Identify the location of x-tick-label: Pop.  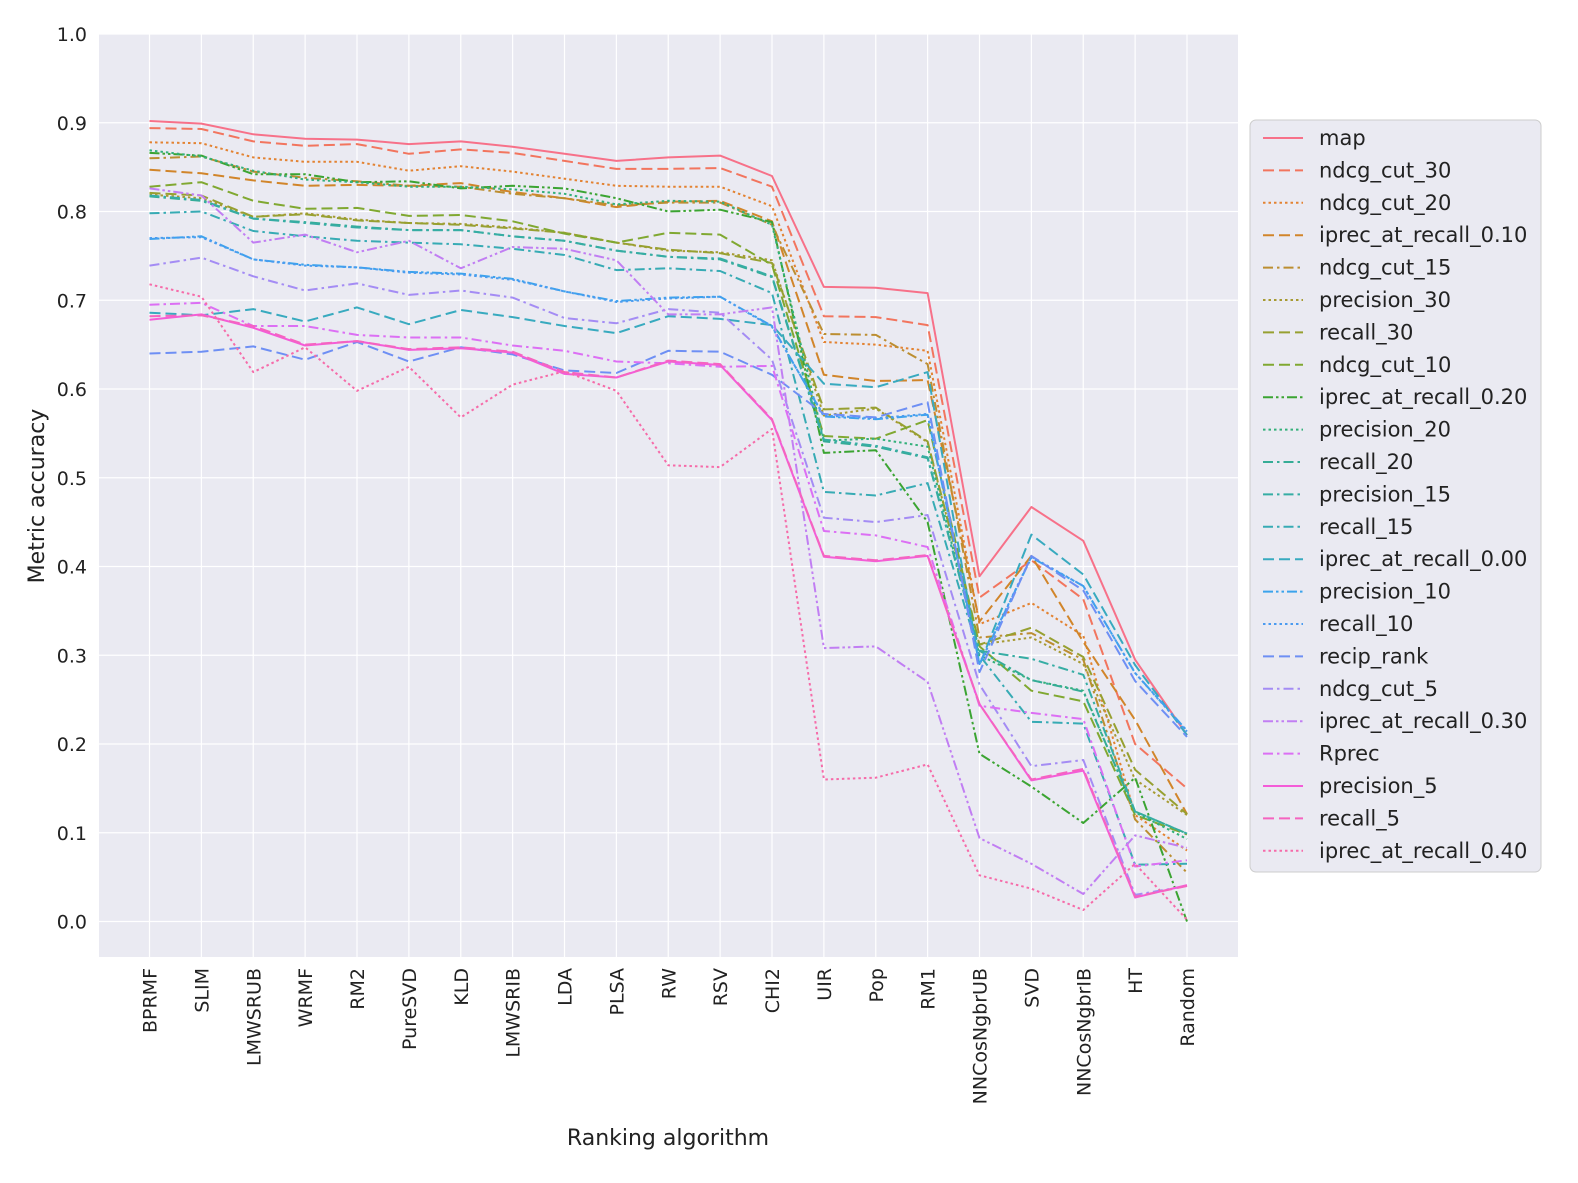
(877, 985).